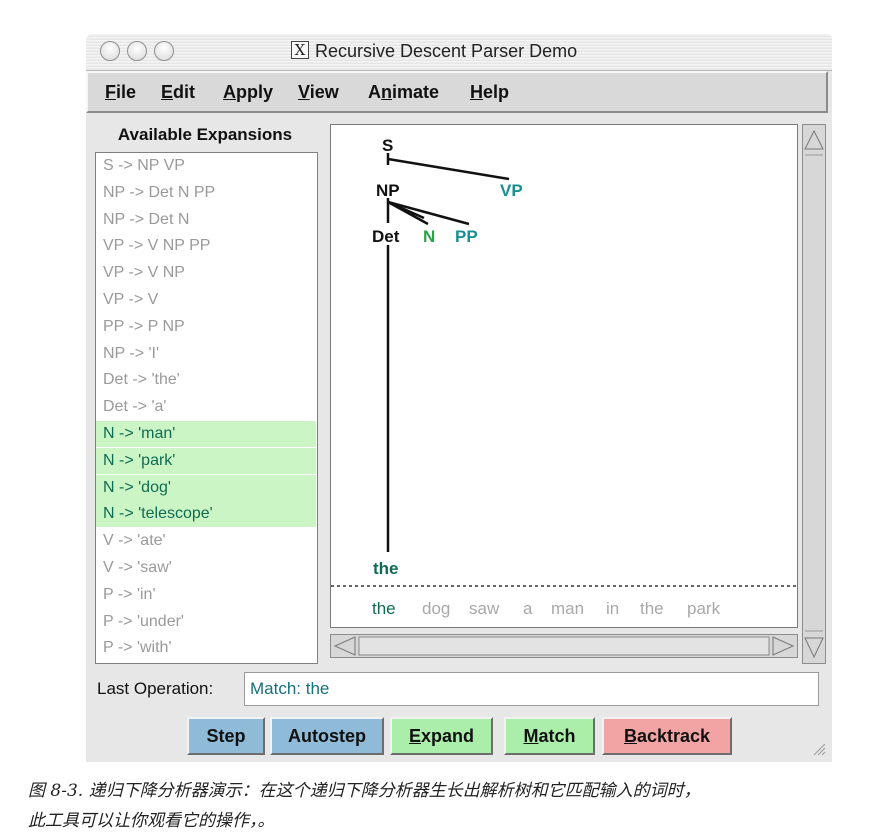  Describe the element at coordinates (206, 434) in the screenshot. I see `expansion-rule: N -> 'man'` at that location.